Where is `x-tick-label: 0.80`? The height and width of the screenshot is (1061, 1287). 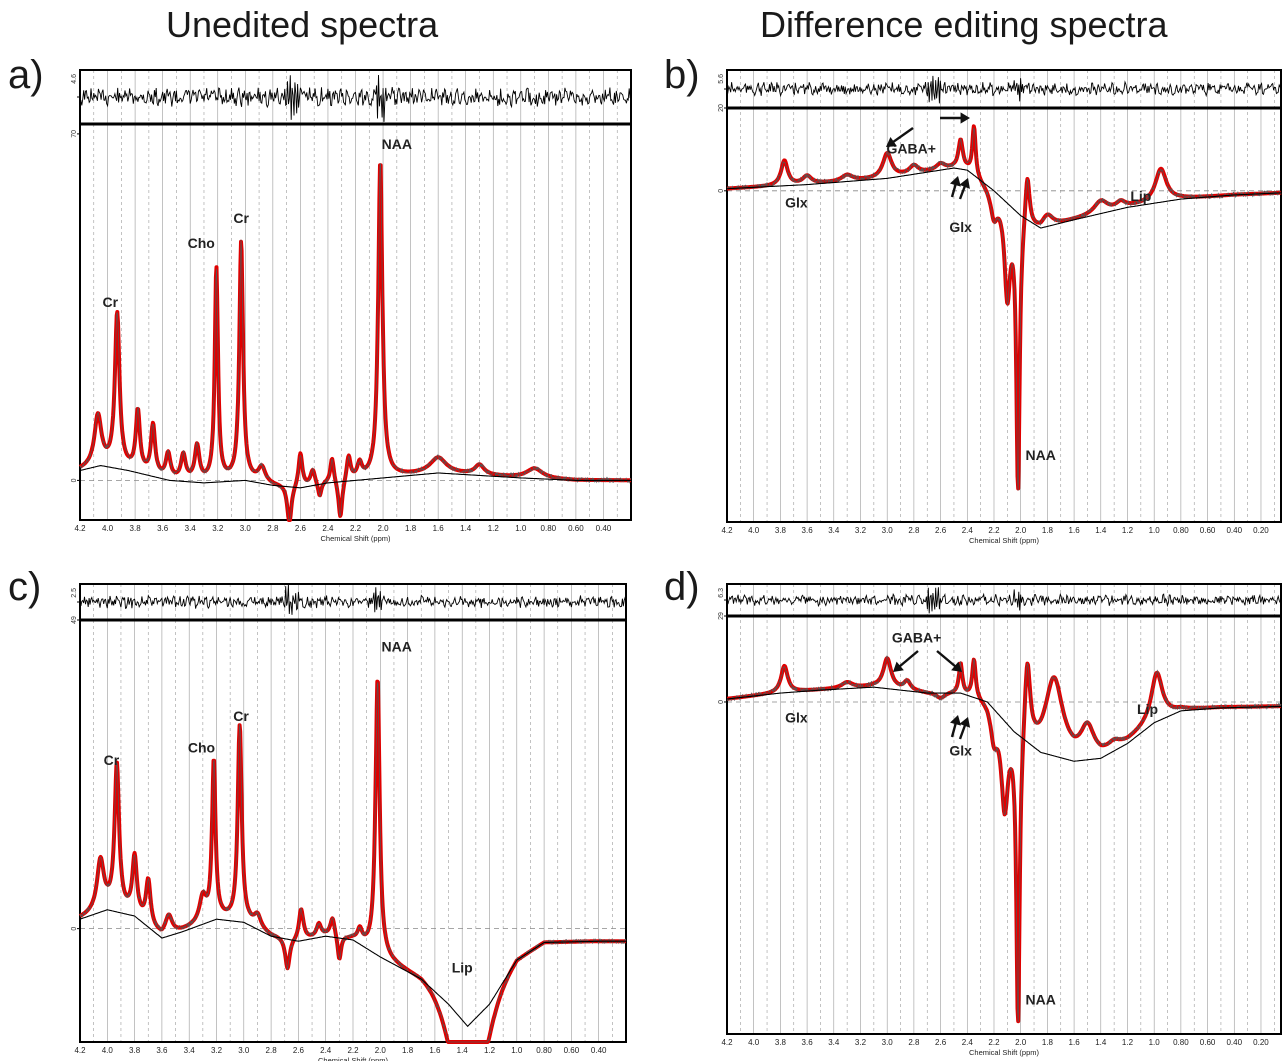 x-tick-label: 0.80 is located at coordinates (1181, 530).